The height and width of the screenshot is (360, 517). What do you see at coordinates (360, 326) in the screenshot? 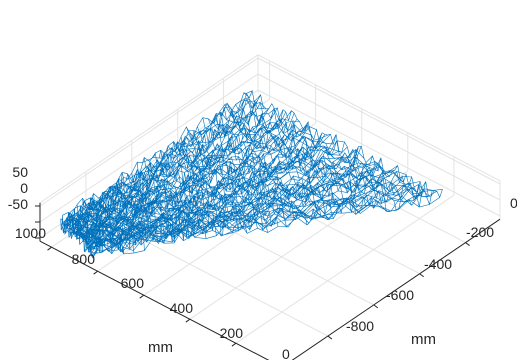
I see `x-tick-label: -800` at bounding box center [360, 326].